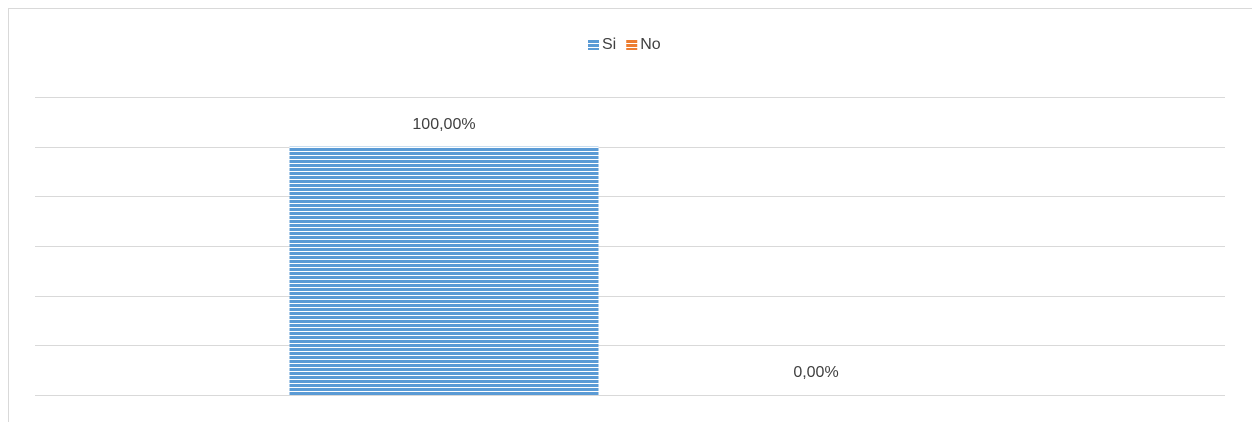 Image resolution: width=1252 pixels, height=422 pixels. What do you see at coordinates (609, 44) in the screenshot?
I see `legend-label: Si` at bounding box center [609, 44].